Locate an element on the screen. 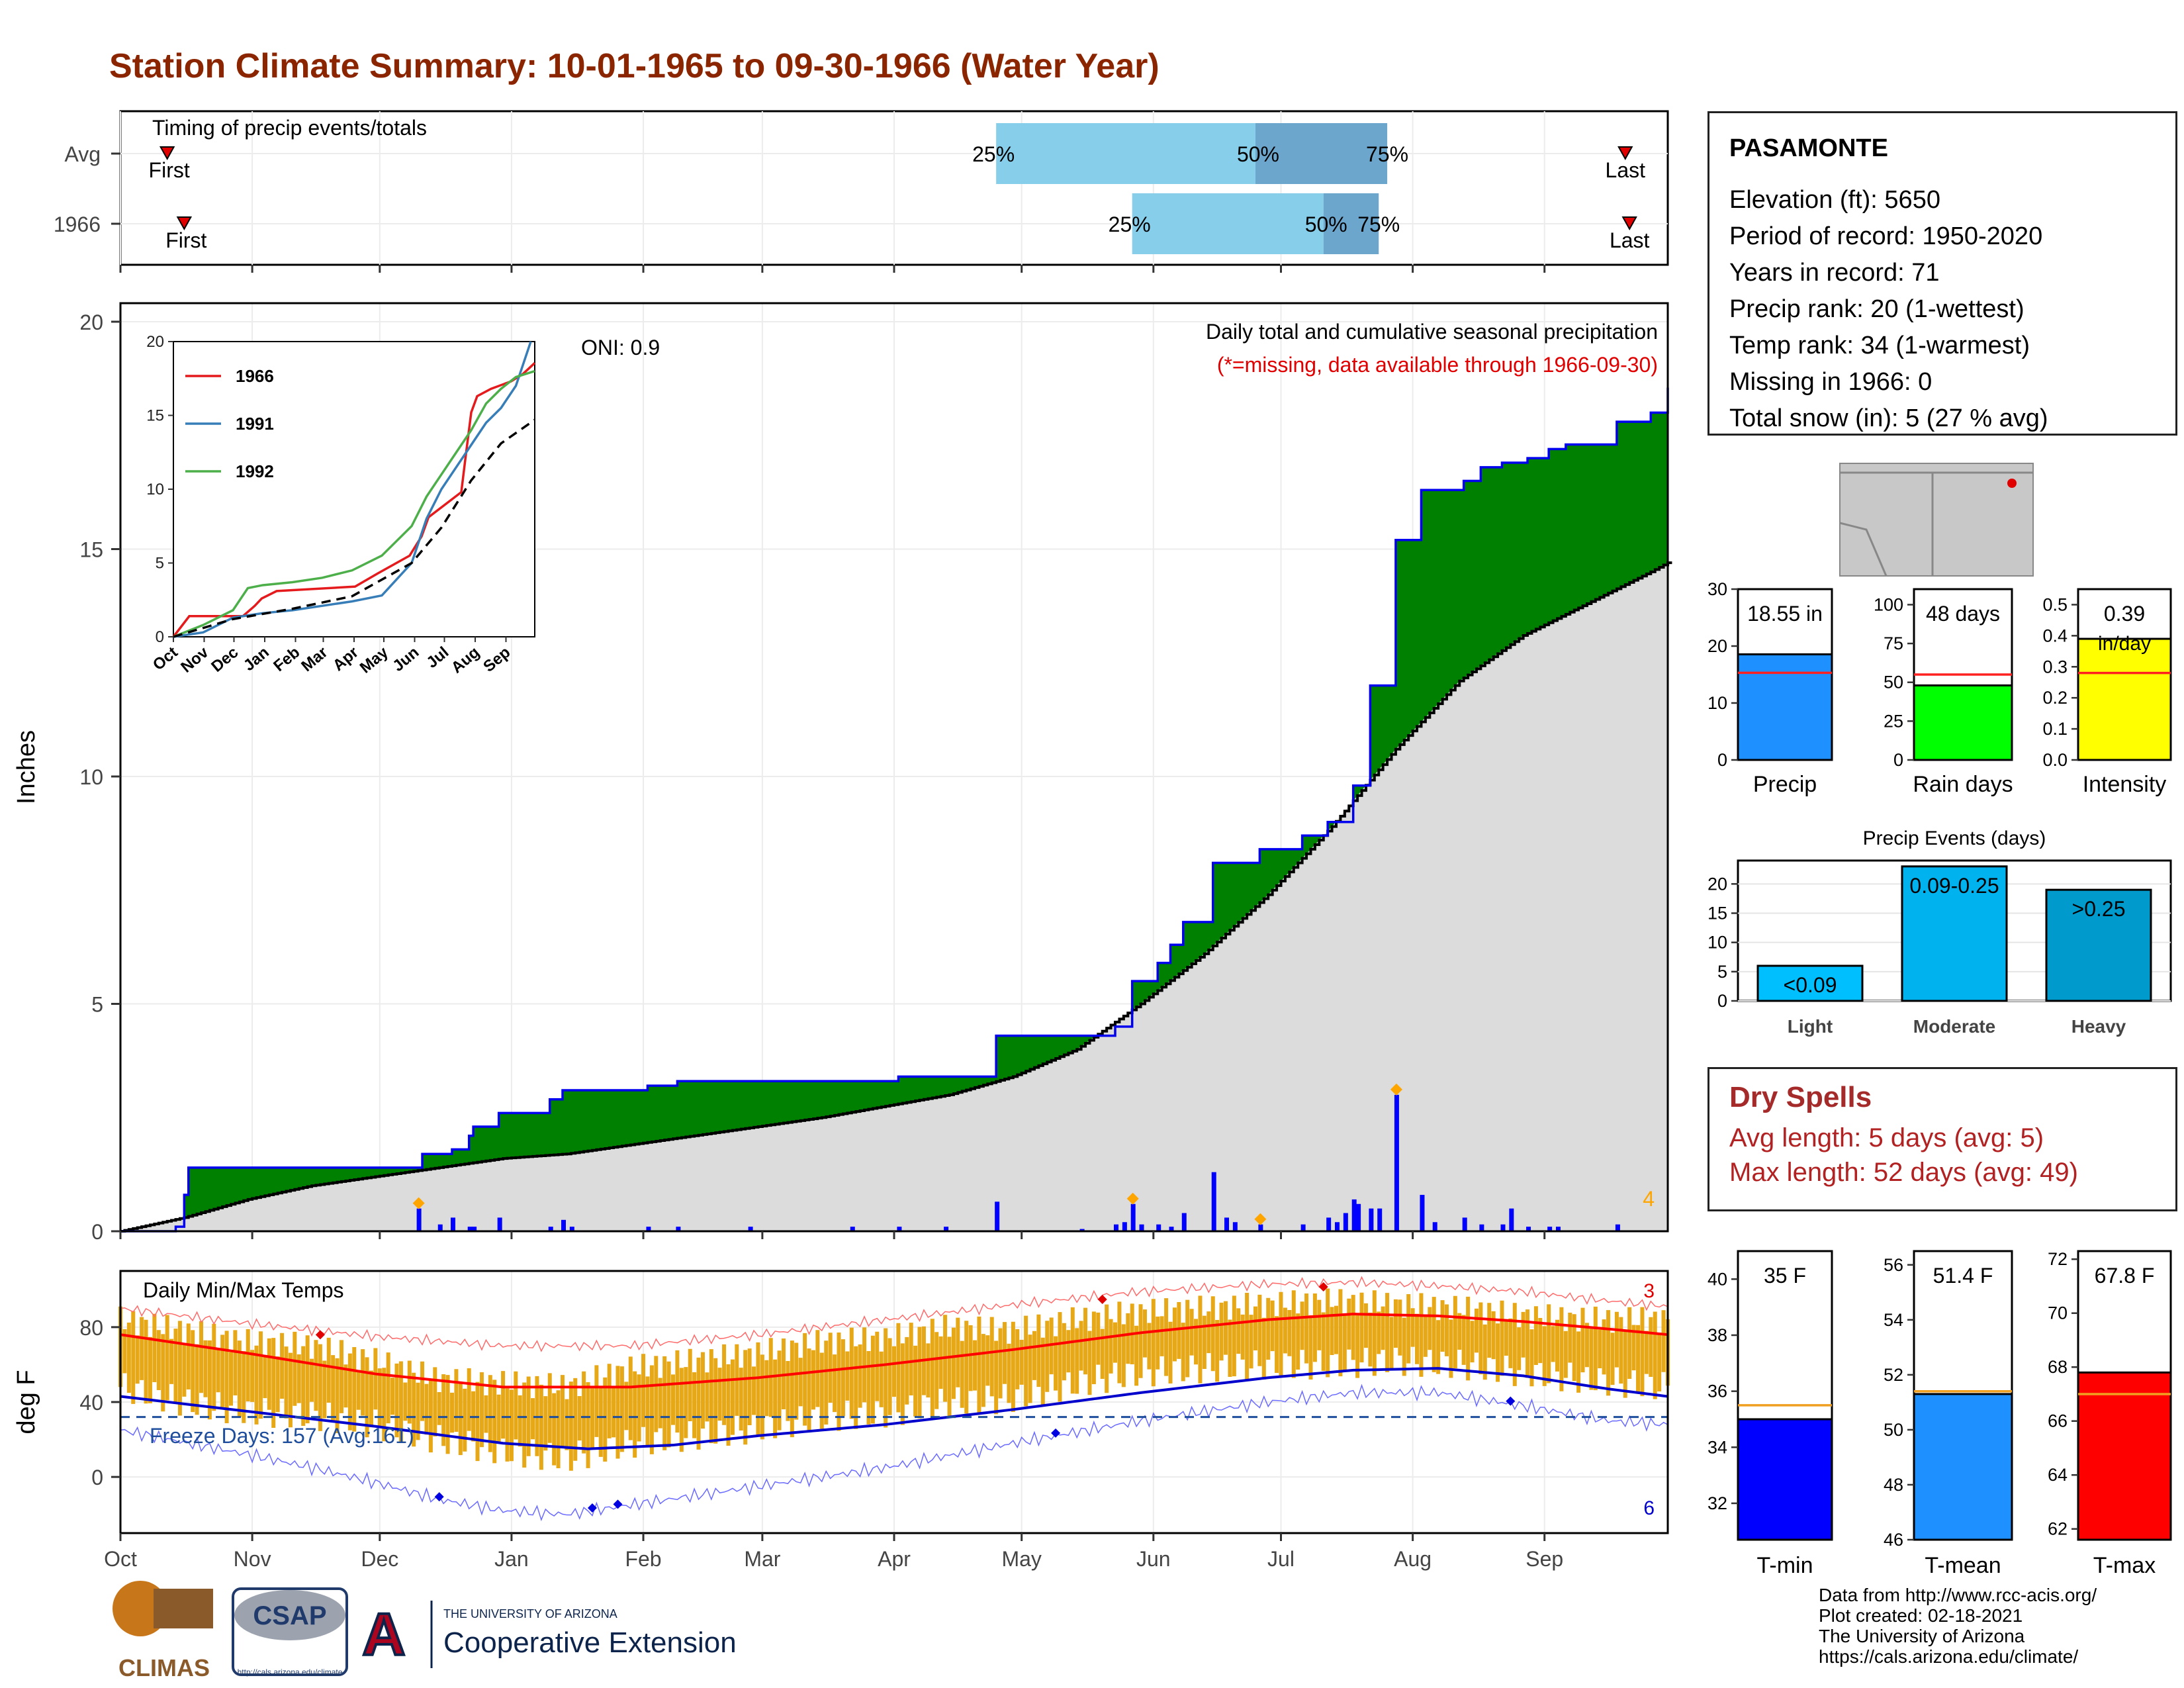  timing-last-marker is located at coordinates (1629, 223).